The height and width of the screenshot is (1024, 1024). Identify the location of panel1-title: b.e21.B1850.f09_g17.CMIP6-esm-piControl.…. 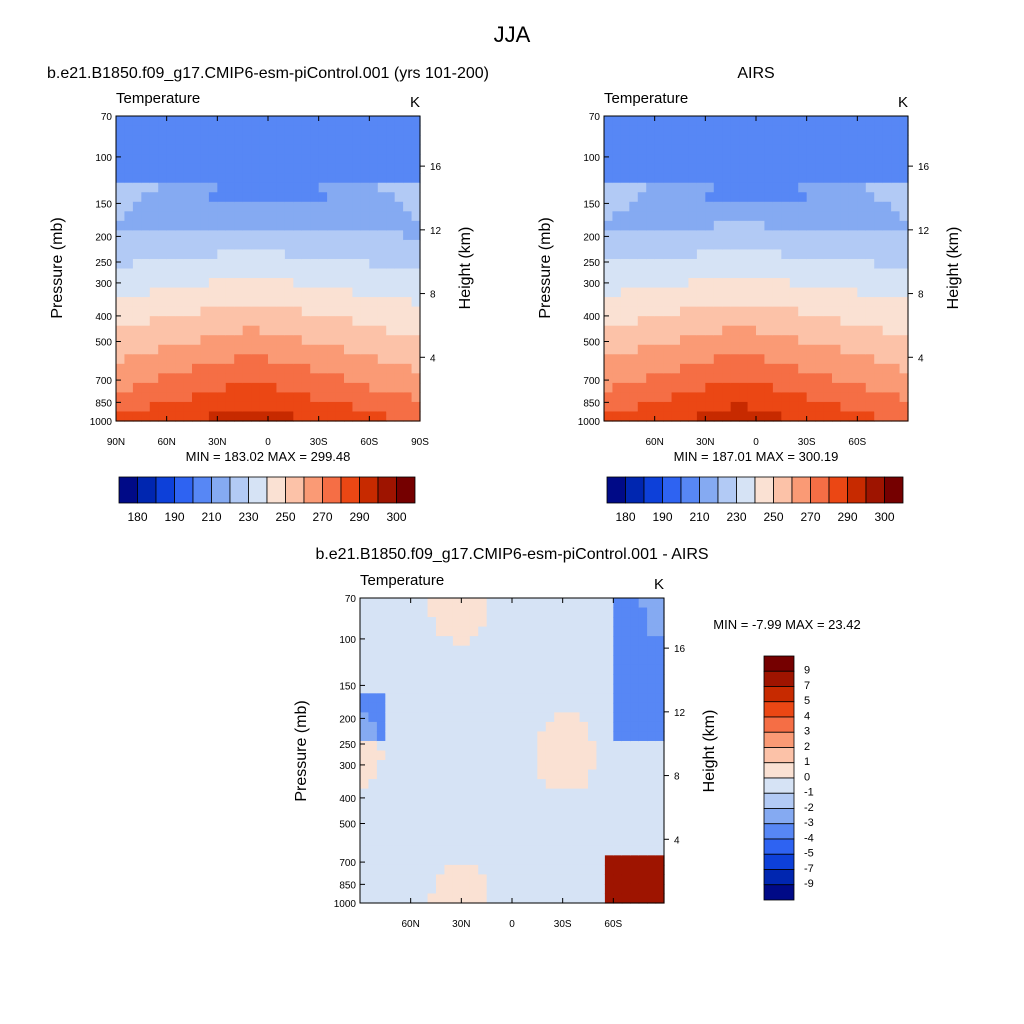
(268, 73).